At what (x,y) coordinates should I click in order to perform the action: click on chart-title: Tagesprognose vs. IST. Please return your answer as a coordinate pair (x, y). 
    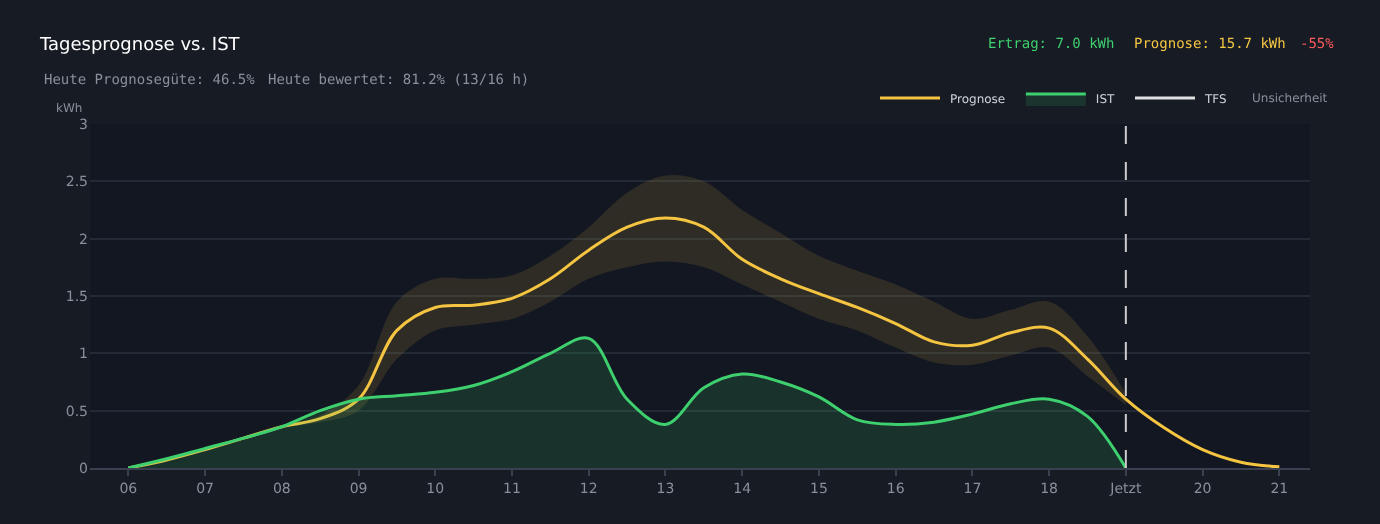
    Looking at the image, I should click on (139, 46).